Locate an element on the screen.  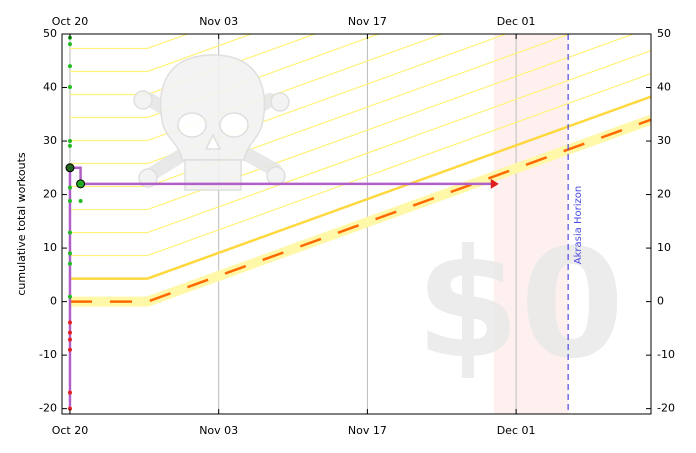
y-axis-label: cumulative total workouts is located at coordinates (21, 224).